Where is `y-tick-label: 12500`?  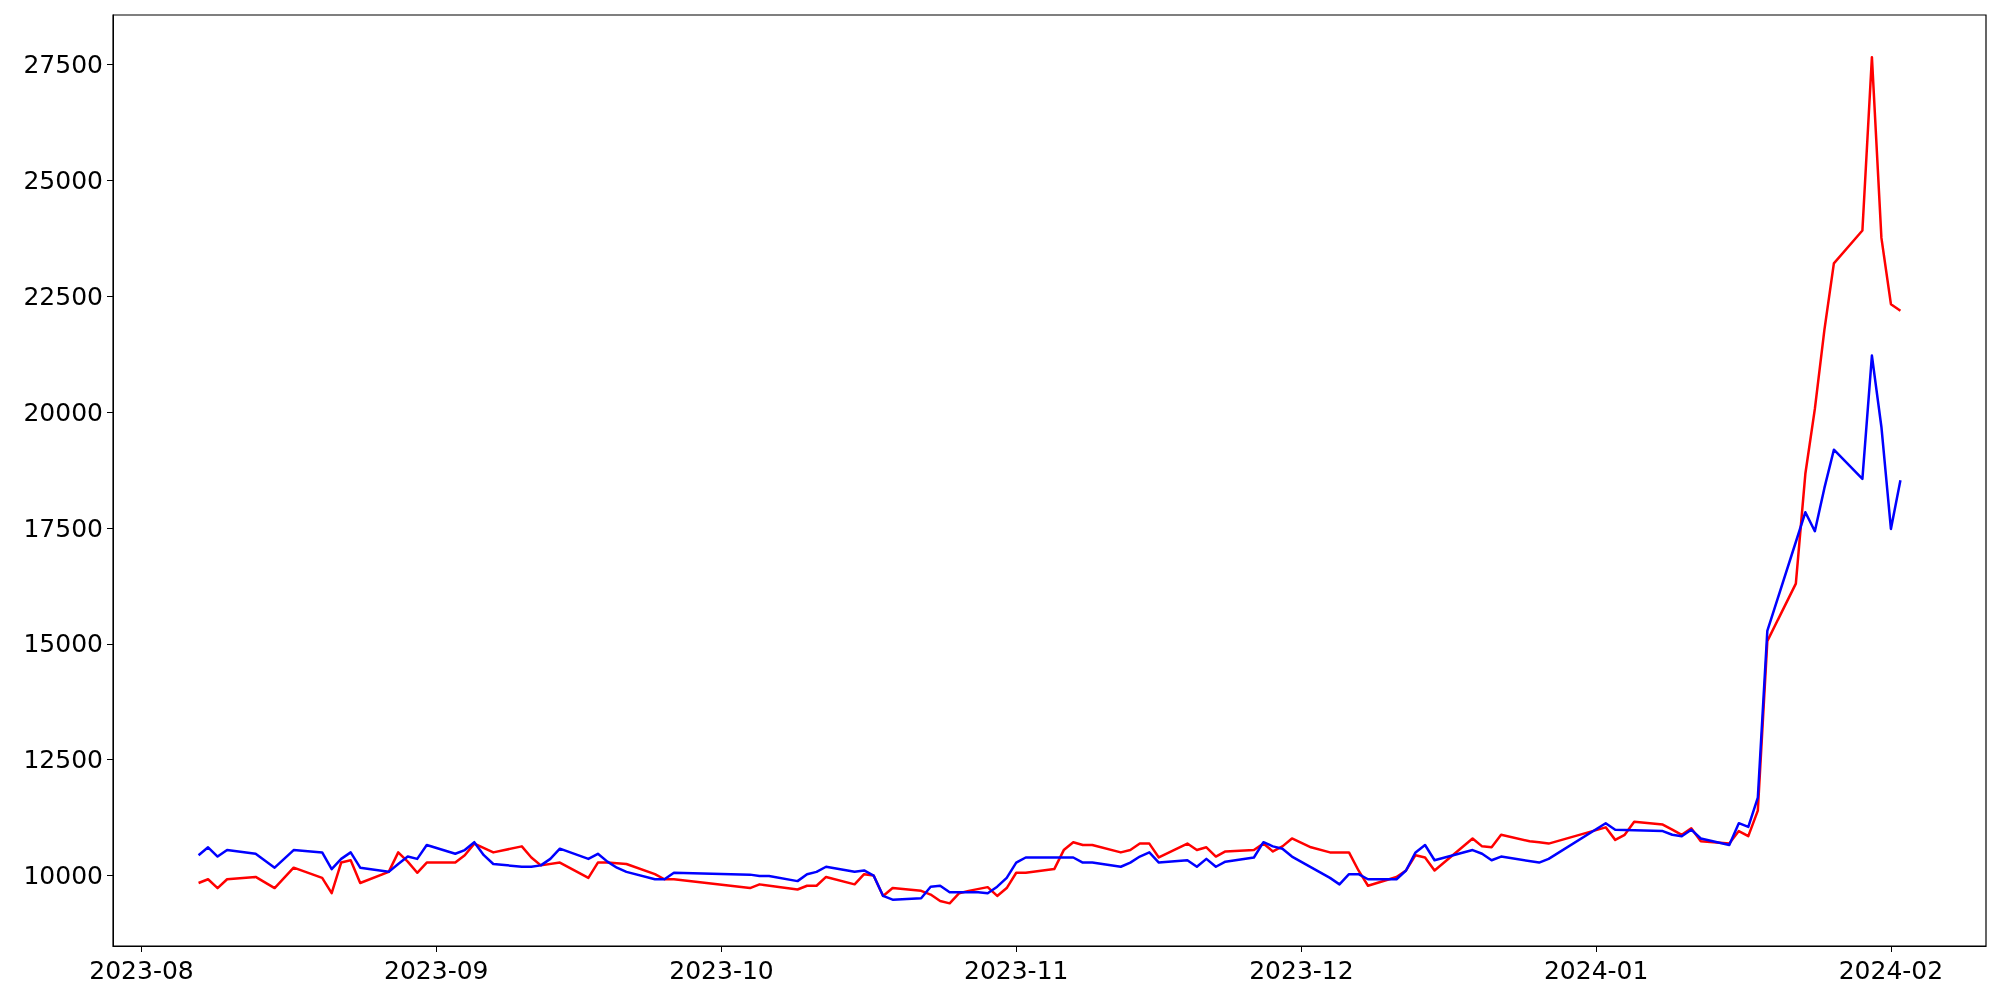
y-tick-label: 12500 is located at coordinates (63, 760).